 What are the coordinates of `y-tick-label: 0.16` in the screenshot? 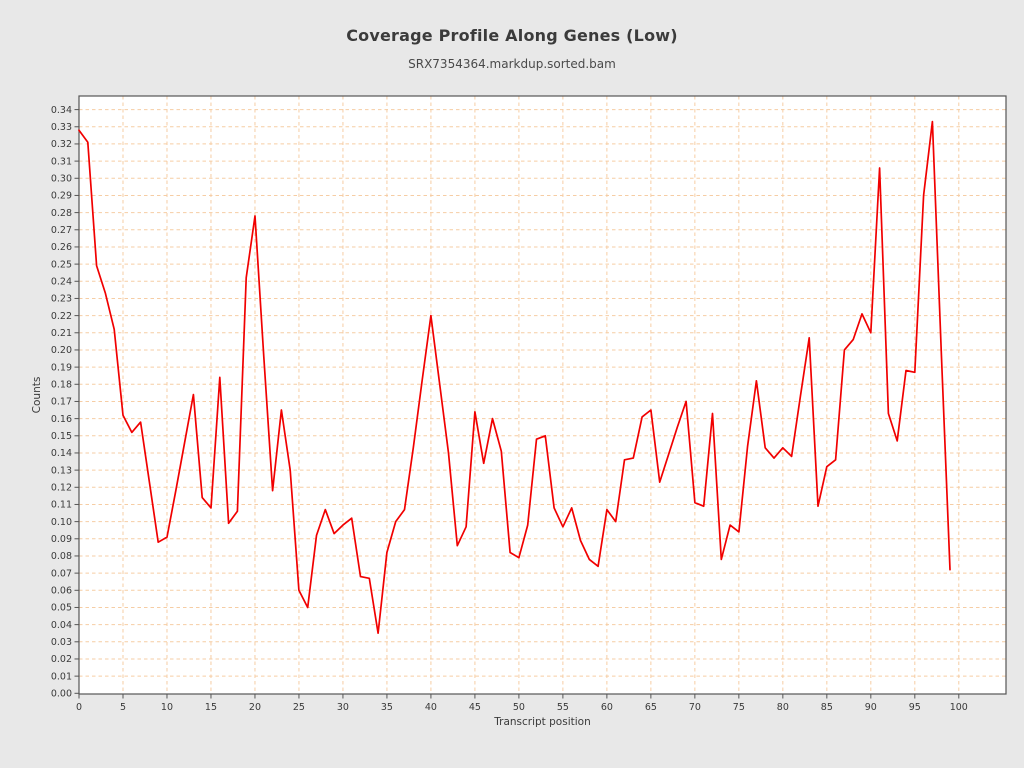 It's located at (61, 419).